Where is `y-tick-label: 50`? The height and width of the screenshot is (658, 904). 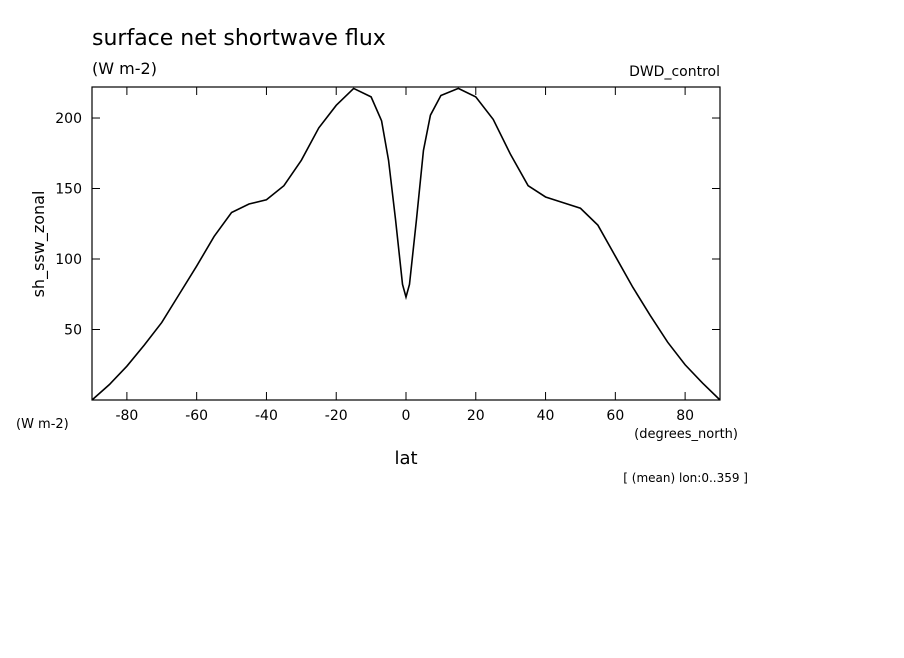 y-tick-label: 50 is located at coordinates (73, 331).